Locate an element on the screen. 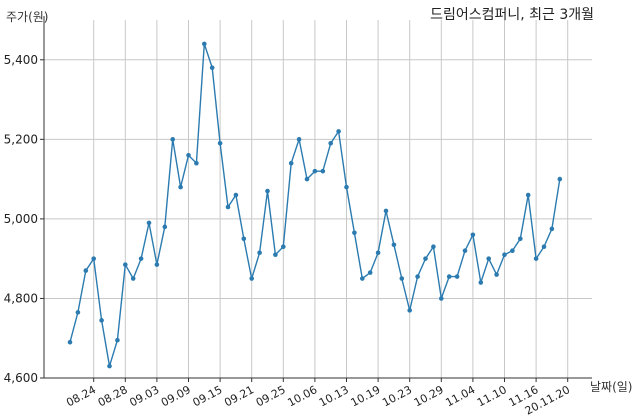 The height and width of the screenshot is (419, 640). x-tick-label: 10.13 is located at coordinates (334, 396).